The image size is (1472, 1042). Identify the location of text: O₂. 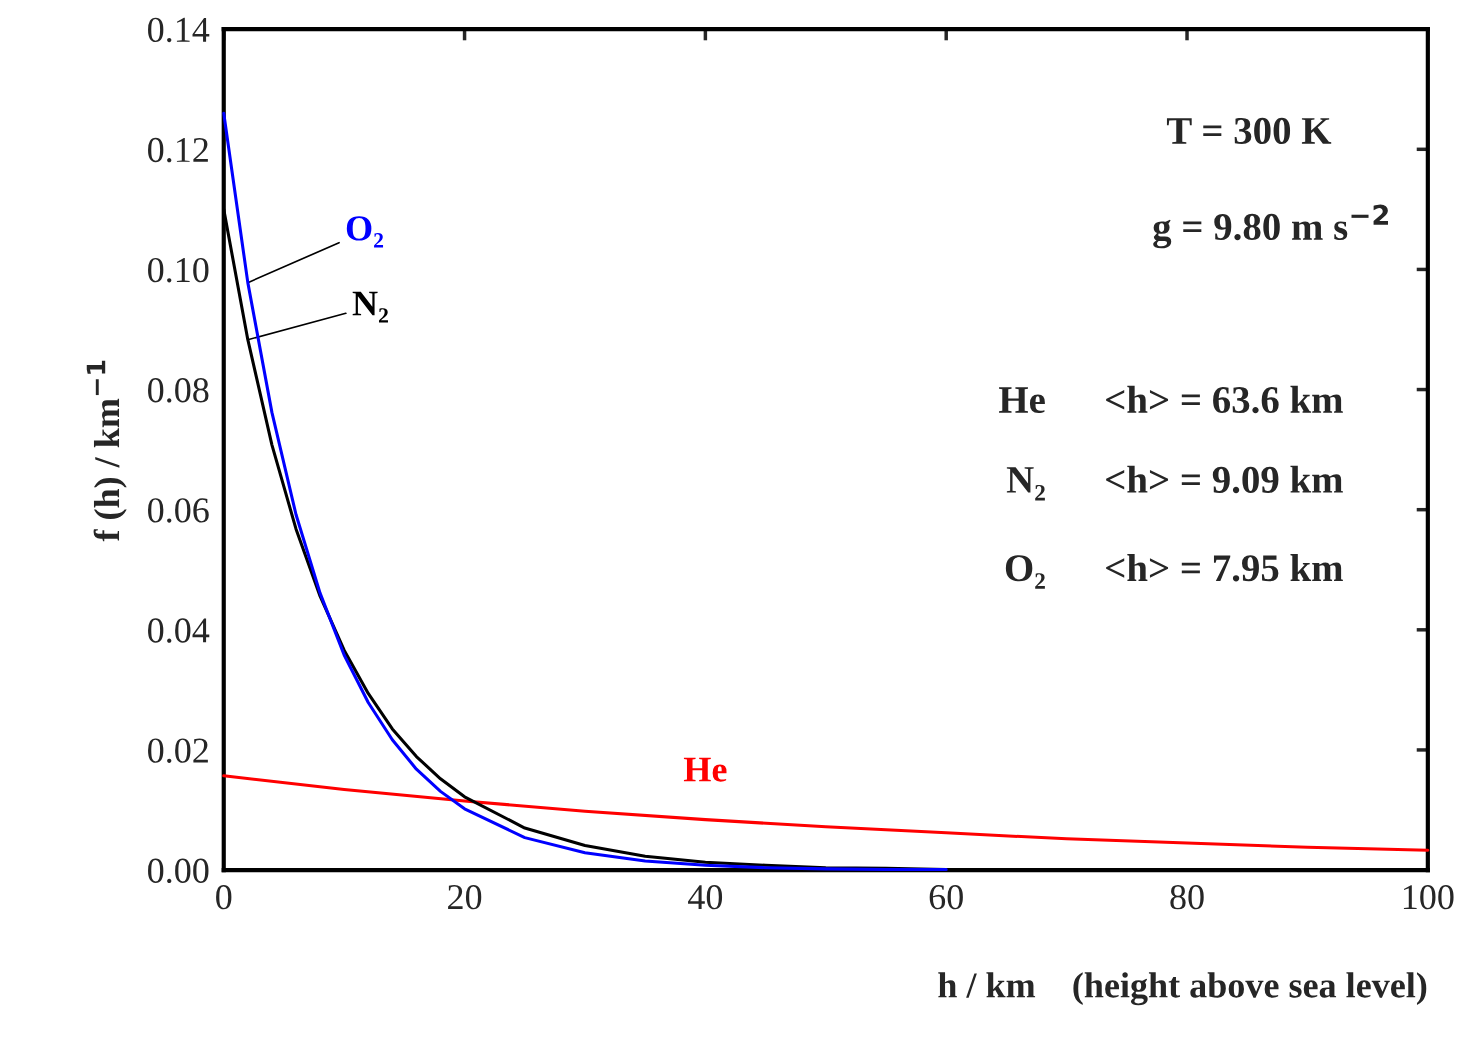
(365, 232).